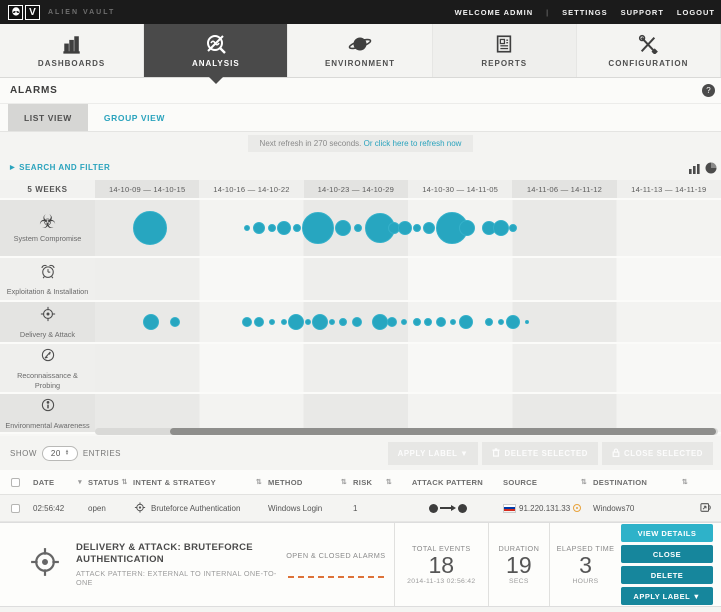 The image size is (721, 612). Describe the element at coordinates (72, 50) in the screenshot. I see `tab-dashboards: DASHBOARDS` at that location.